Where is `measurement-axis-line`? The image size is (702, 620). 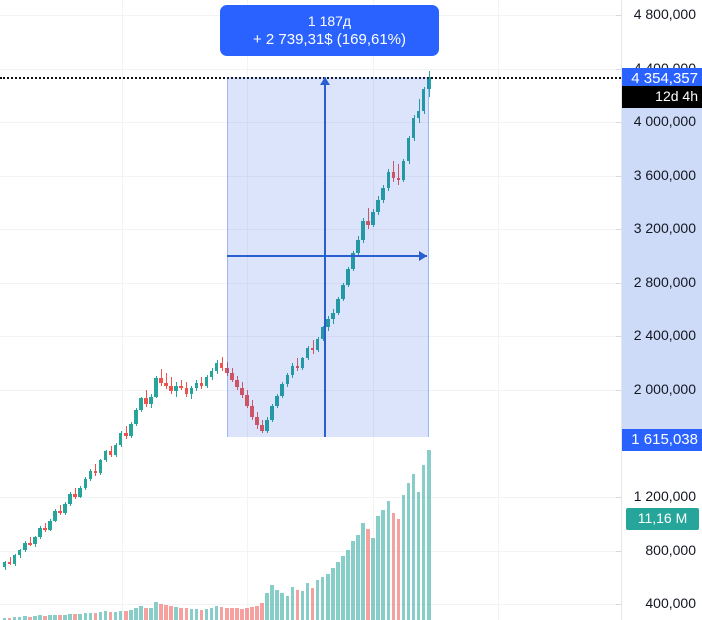
measurement-axis-line is located at coordinates (325, 257).